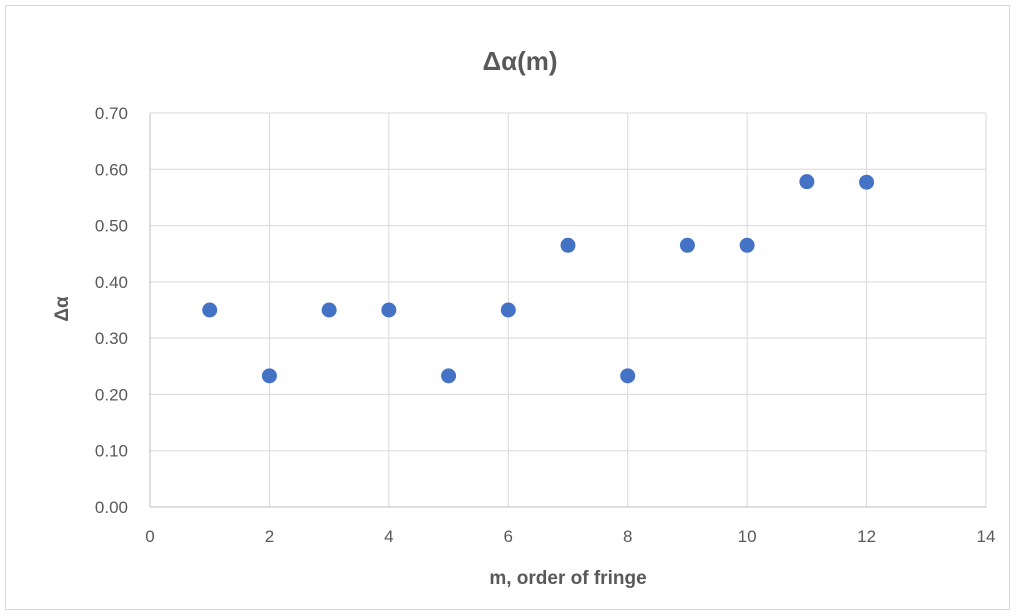 Image resolution: width=1016 pixels, height=616 pixels. What do you see at coordinates (866, 536) in the screenshot?
I see `x-tick-label: 12` at bounding box center [866, 536].